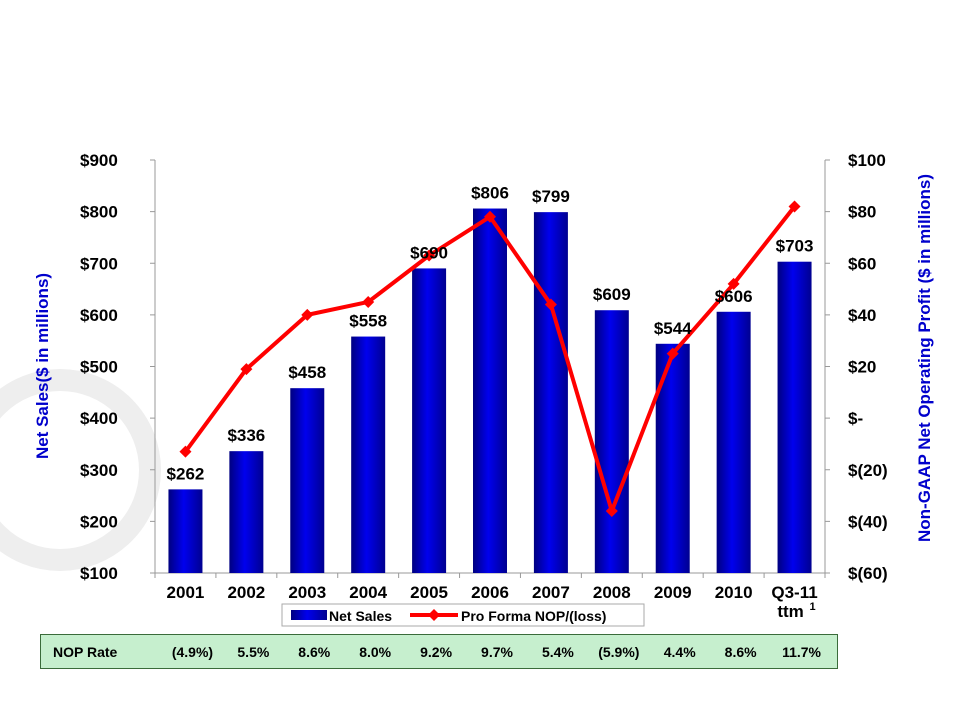 Image resolution: width=960 pixels, height=720 pixels. What do you see at coordinates (868, 470) in the screenshot?
I see `right-tick-label: $(20)` at bounding box center [868, 470].